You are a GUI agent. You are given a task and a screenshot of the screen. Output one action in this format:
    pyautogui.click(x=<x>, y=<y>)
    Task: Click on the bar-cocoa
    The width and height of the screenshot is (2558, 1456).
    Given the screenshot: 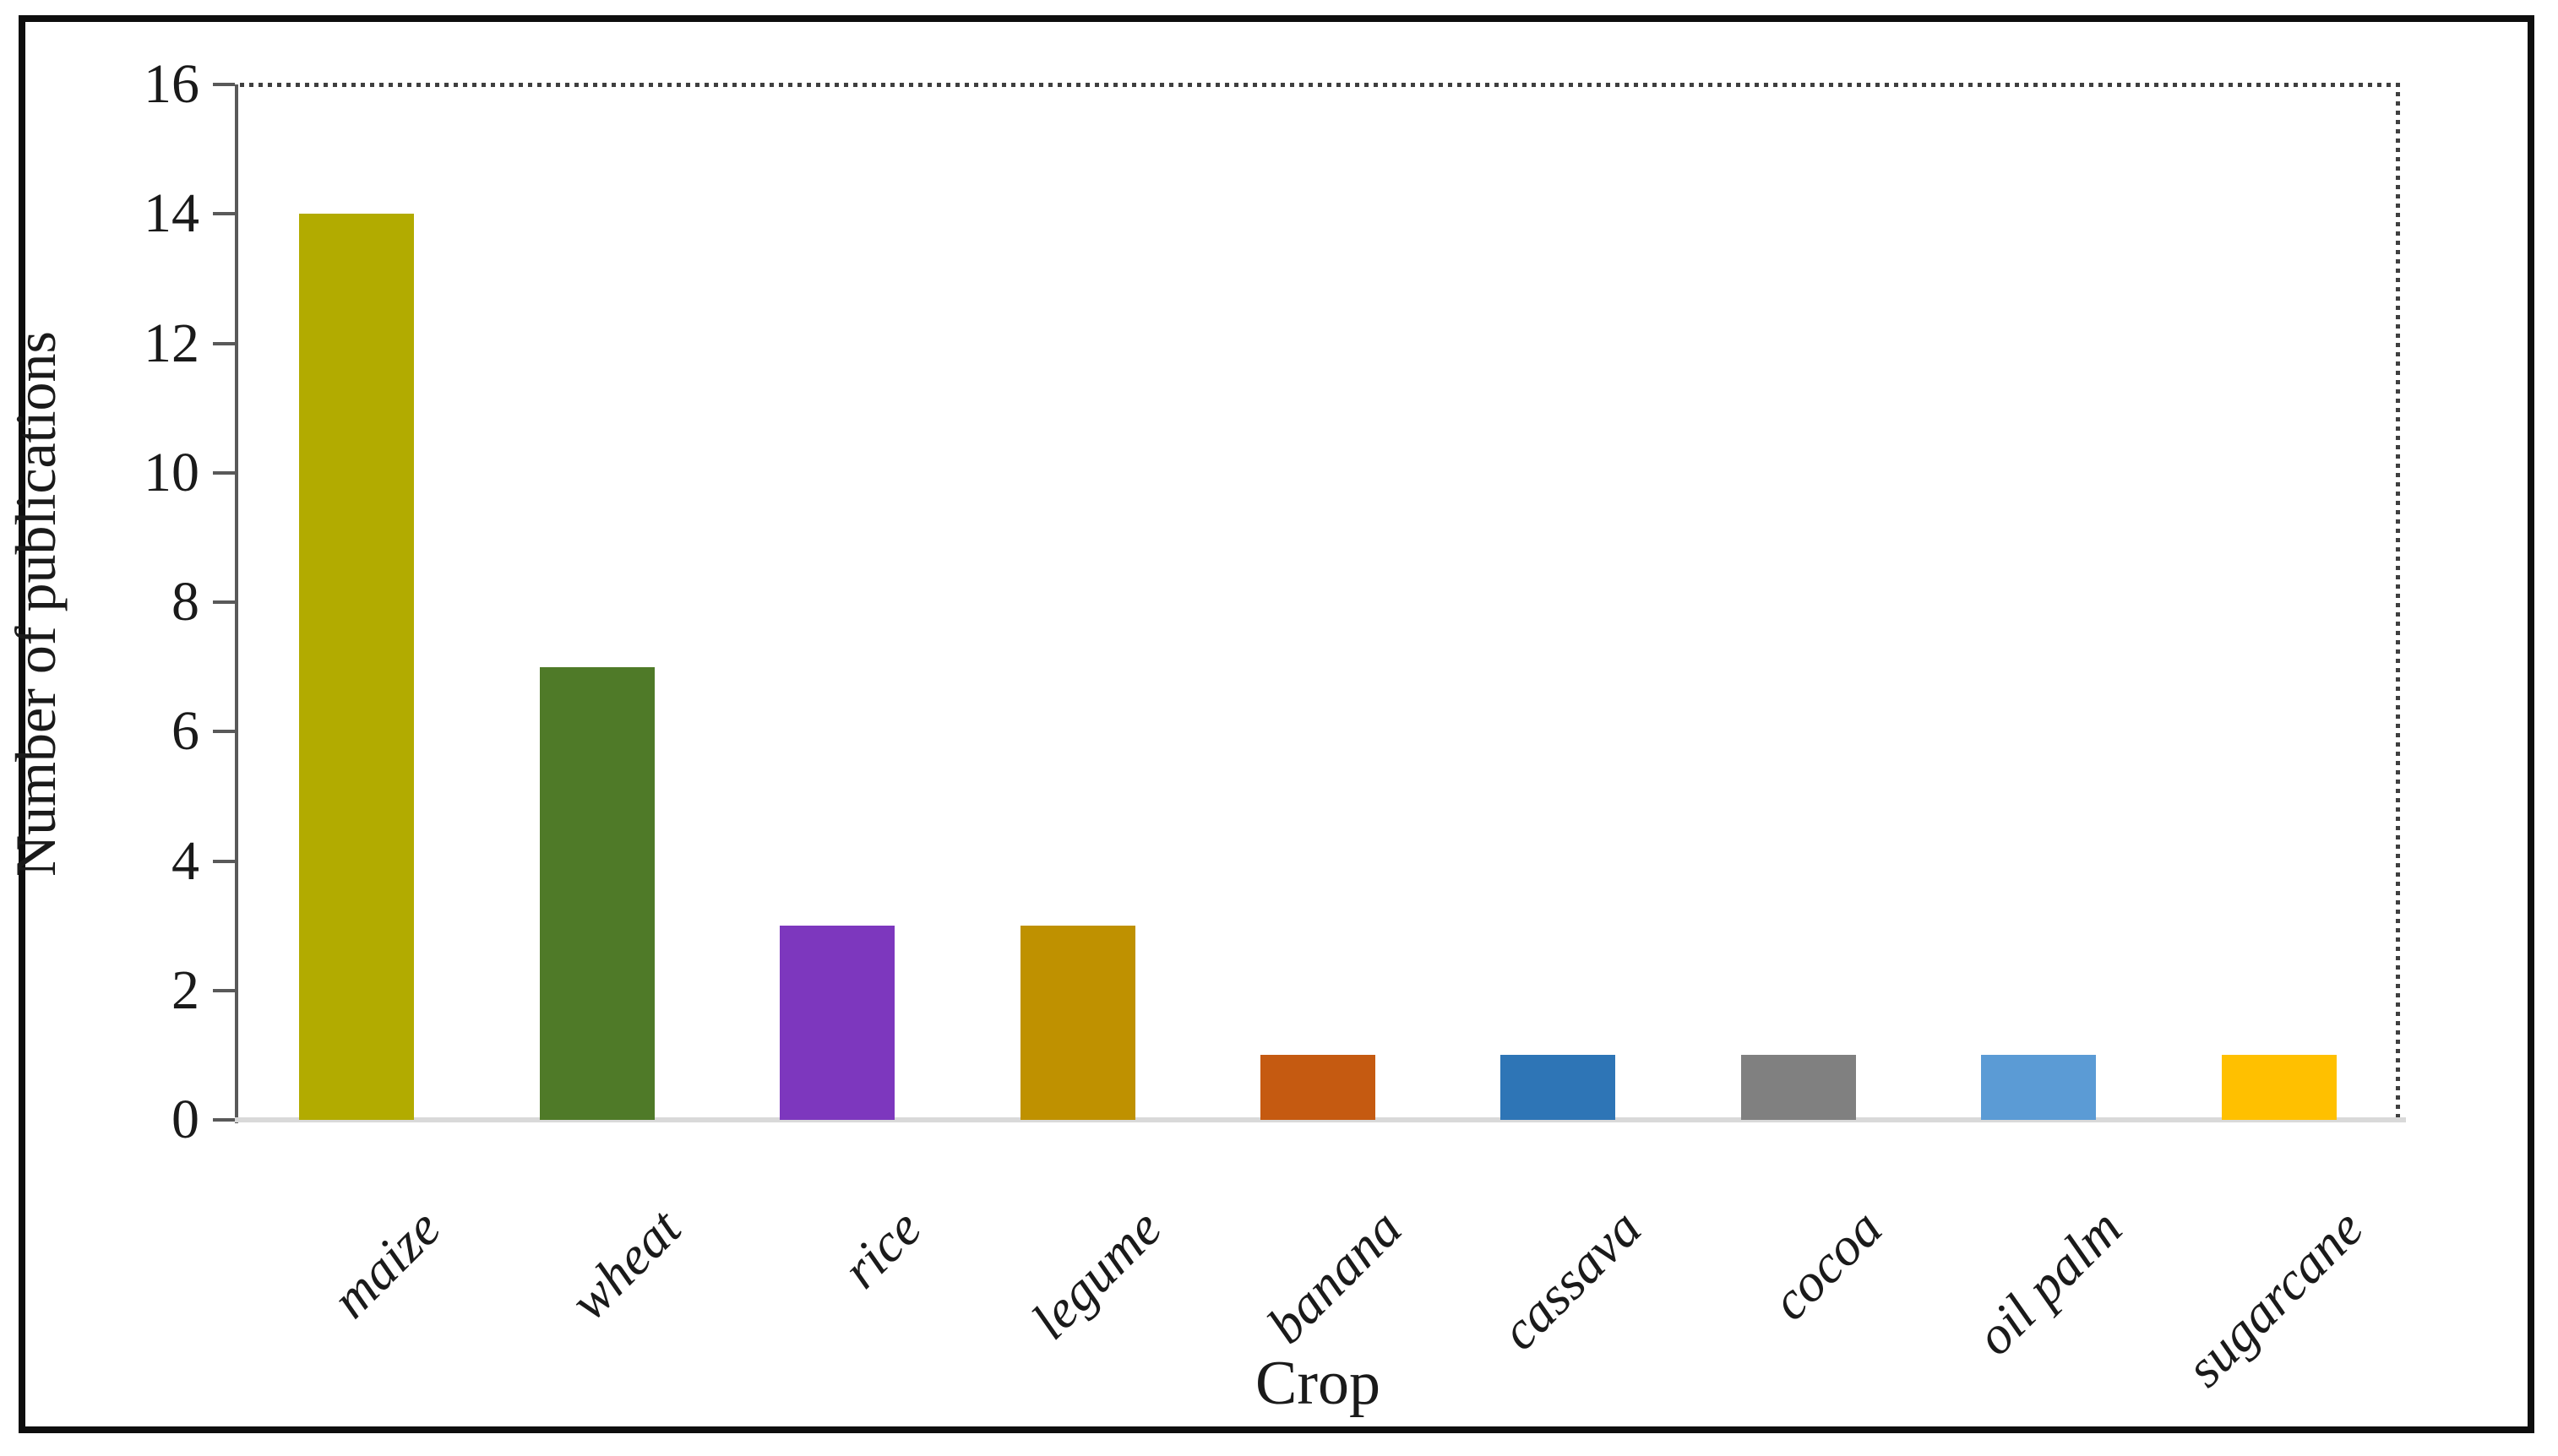 What is the action you would take?
    pyautogui.click(x=1799, y=1087)
    